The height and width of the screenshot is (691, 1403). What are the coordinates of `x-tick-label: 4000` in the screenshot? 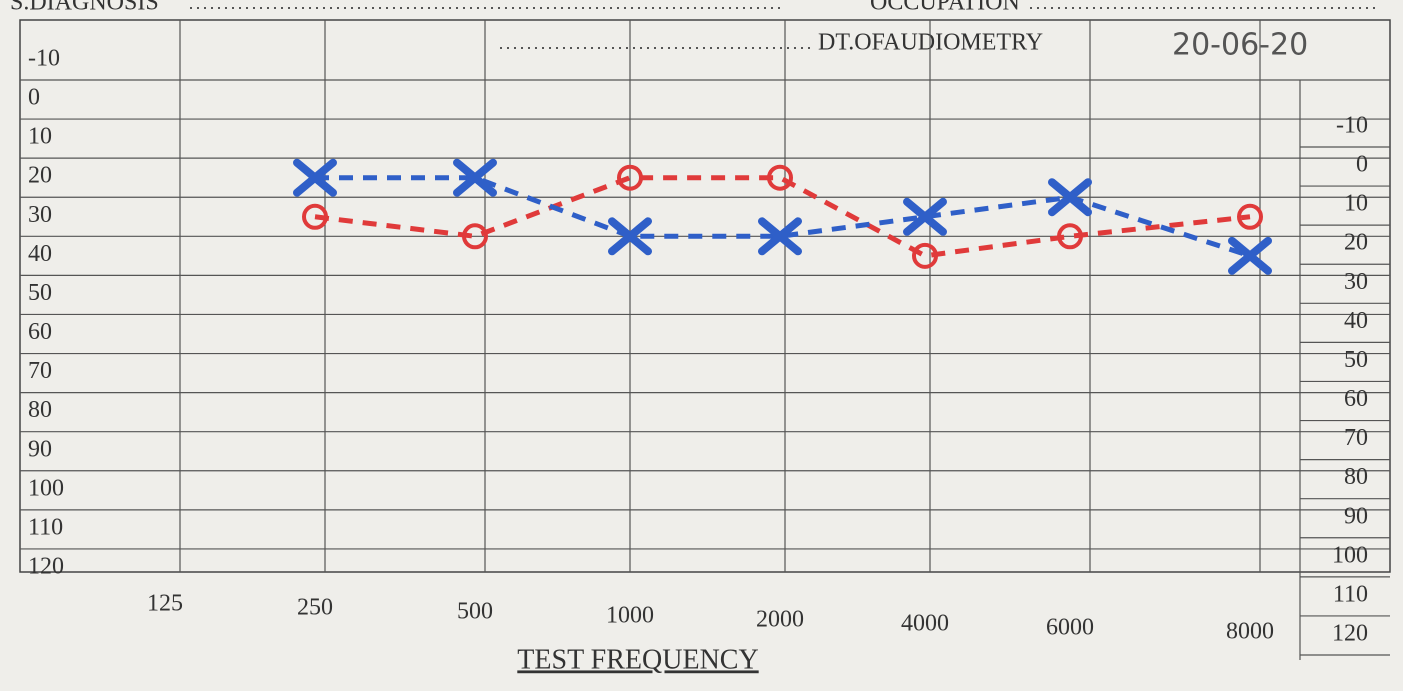 It's located at (925, 624).